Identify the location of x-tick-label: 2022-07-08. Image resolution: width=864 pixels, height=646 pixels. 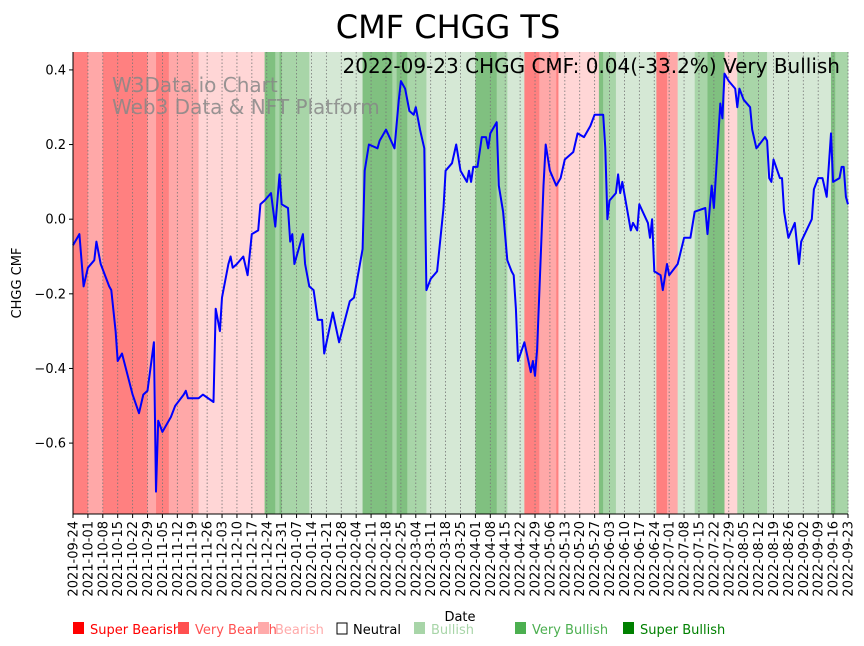
(685, 559).